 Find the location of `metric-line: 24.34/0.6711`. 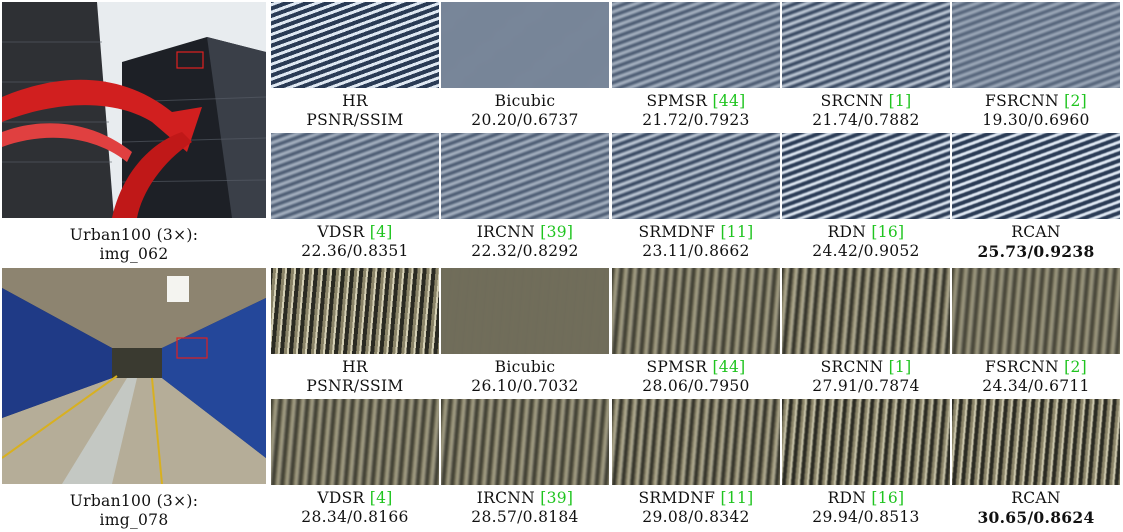

metric-line: 24.34/0.6711 is located at coordinates (1036, 386).